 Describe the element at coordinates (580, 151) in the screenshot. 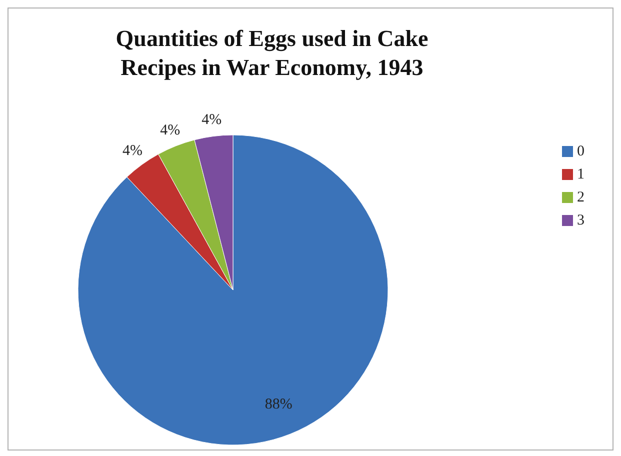

I see `legend-label: 0` at that location.